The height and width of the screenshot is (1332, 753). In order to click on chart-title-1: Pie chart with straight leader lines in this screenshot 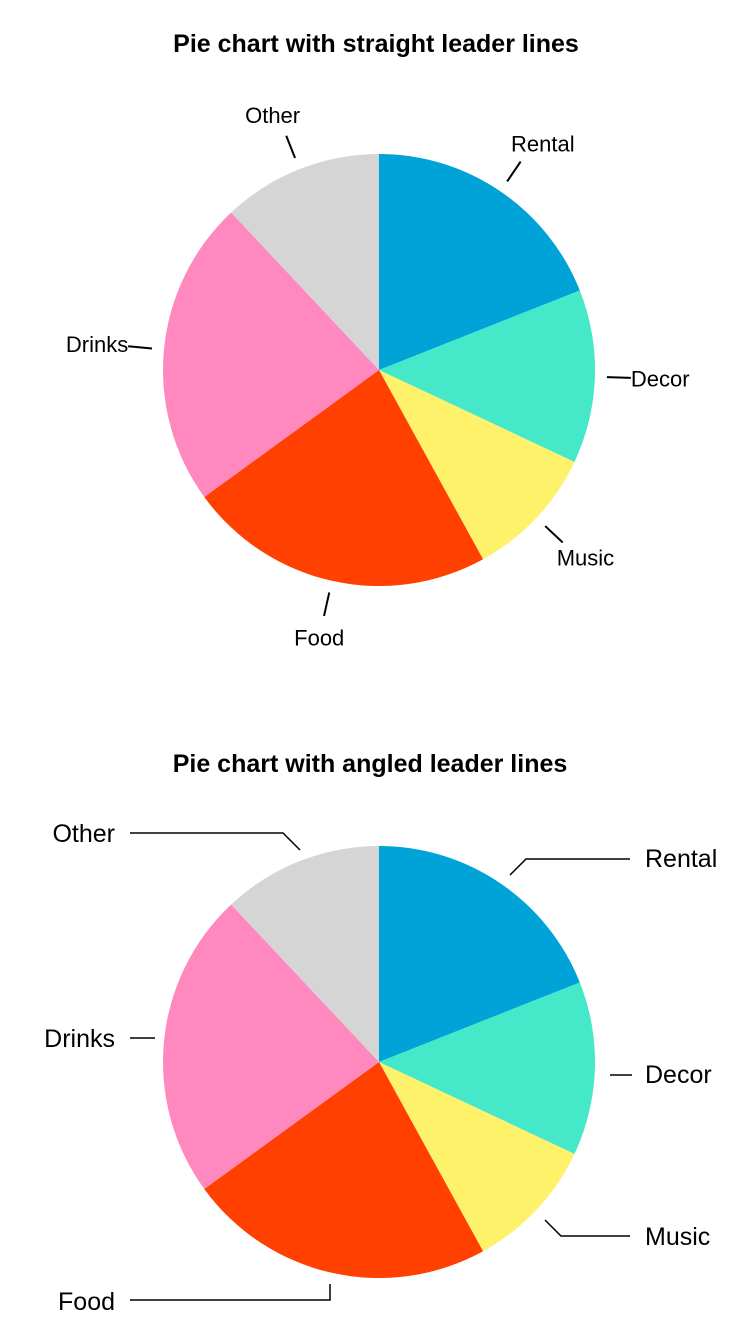, I will do `click(376, 44)`.